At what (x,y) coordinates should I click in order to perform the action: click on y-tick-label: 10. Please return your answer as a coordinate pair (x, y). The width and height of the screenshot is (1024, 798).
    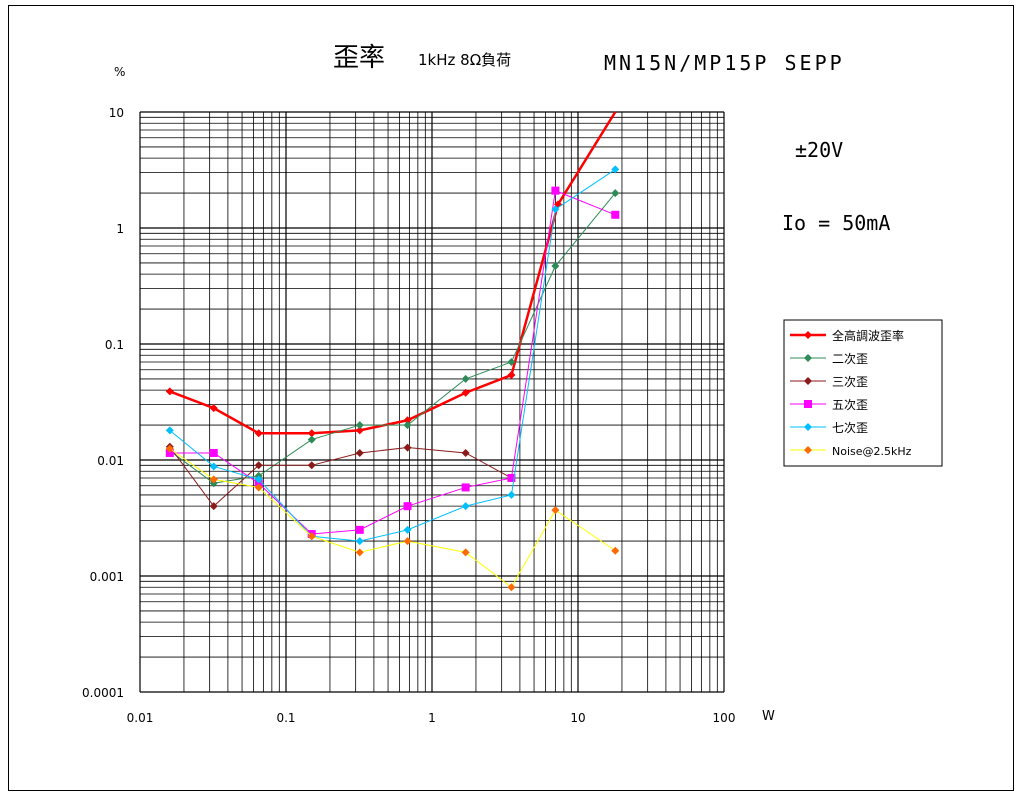
    Looking at the image, I should click on (116, 113).